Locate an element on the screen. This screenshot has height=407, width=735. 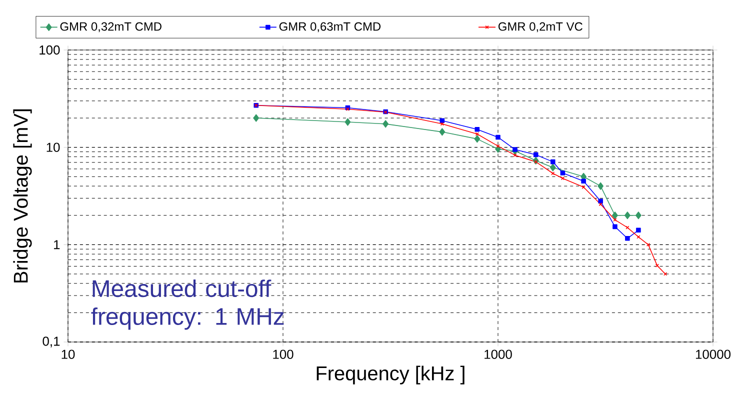
legend-label: GMR 0,32mT CMD is located at coordinates (111, 27).